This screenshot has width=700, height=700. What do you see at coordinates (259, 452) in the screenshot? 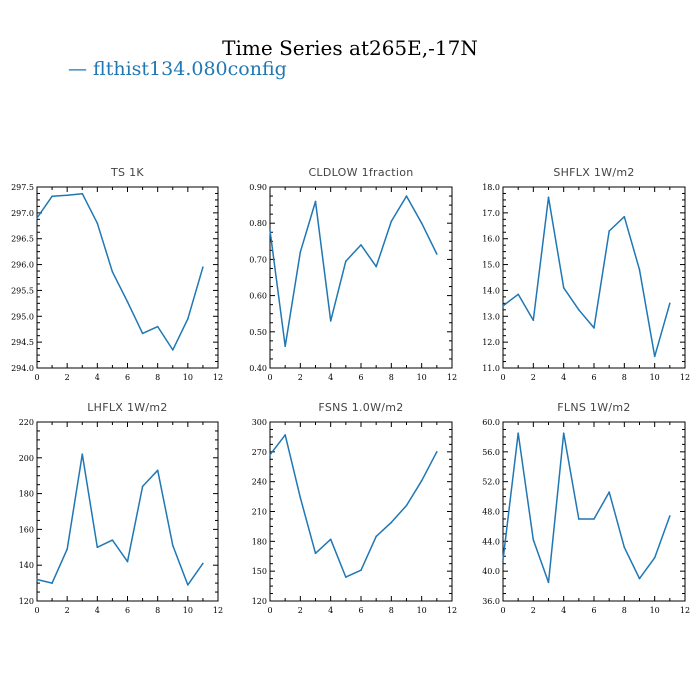
I see `y-tick-label: 270` at bounding box center [259, 452].